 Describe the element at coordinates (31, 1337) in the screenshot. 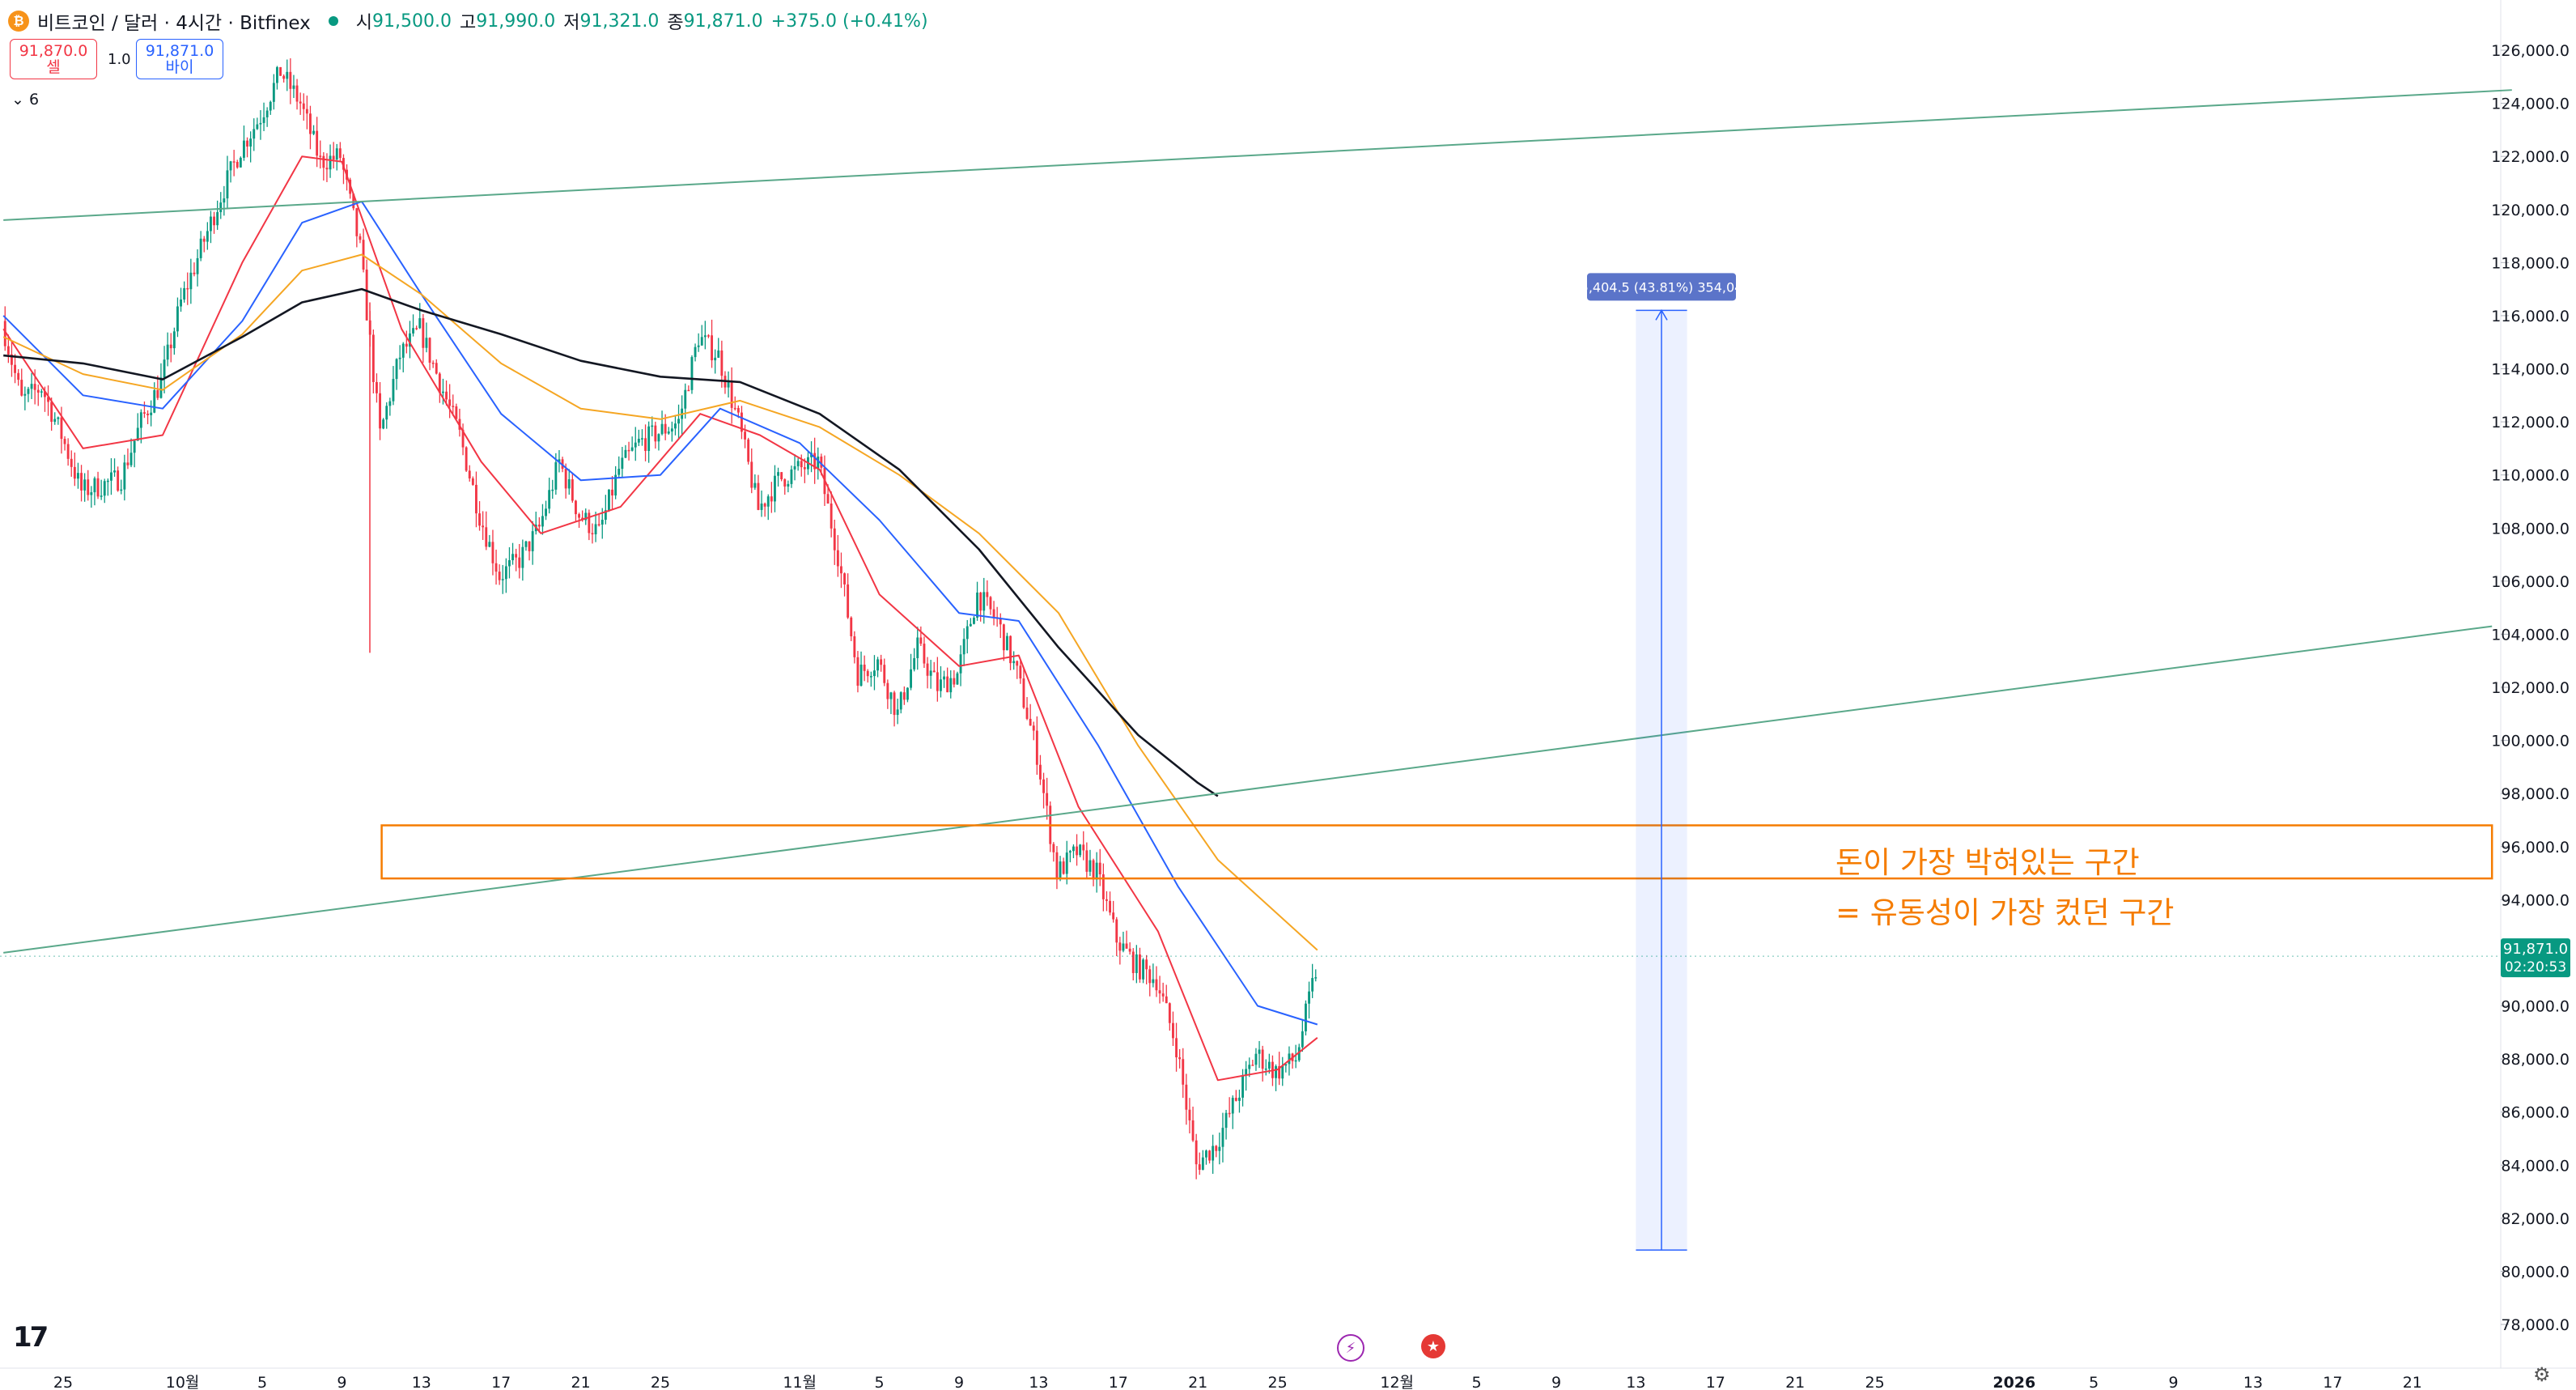

I see `tradingview-logo-icon: 17` at that location.